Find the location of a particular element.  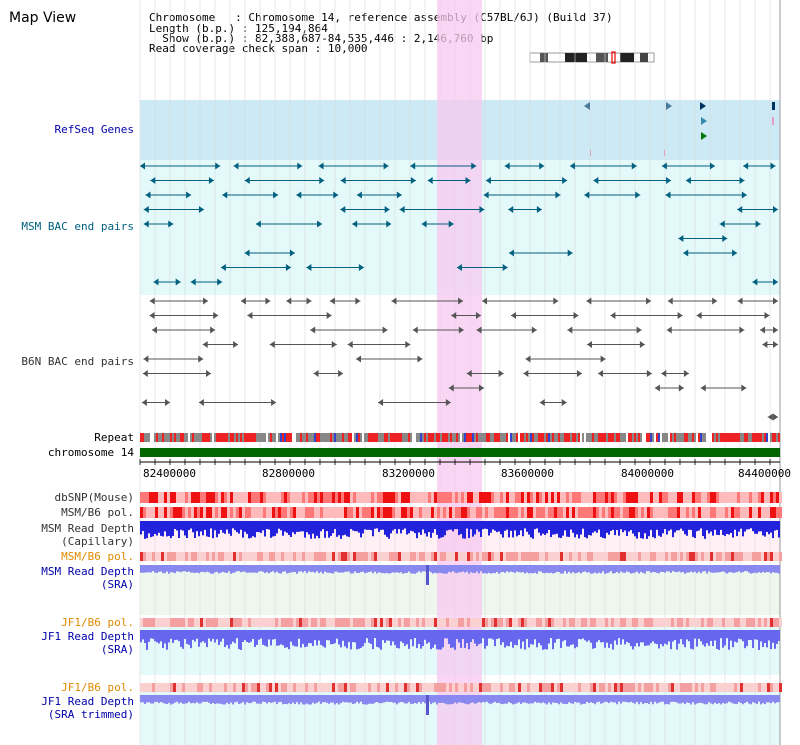

chromosome-bar is located at coordinates (460, 452).